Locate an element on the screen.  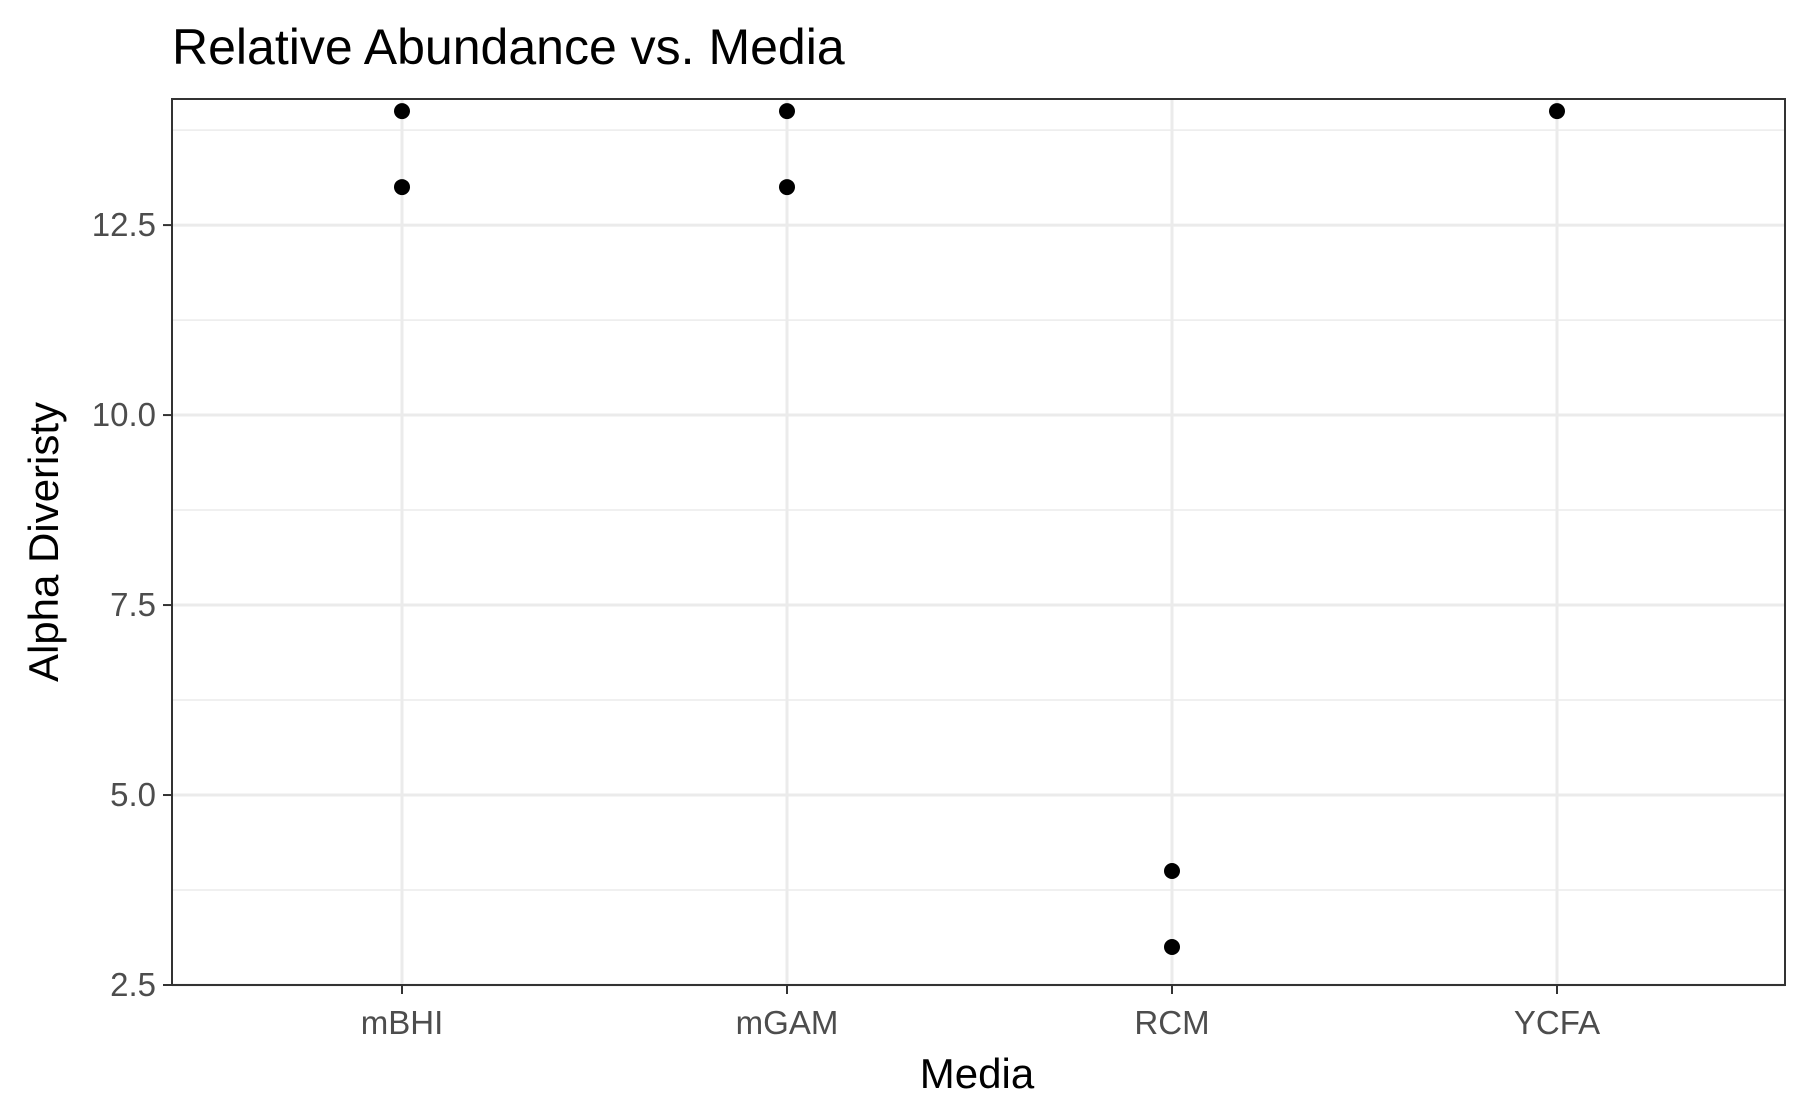
y-axis-title: Alpha Diveristy is located at coordinates (43, 542).